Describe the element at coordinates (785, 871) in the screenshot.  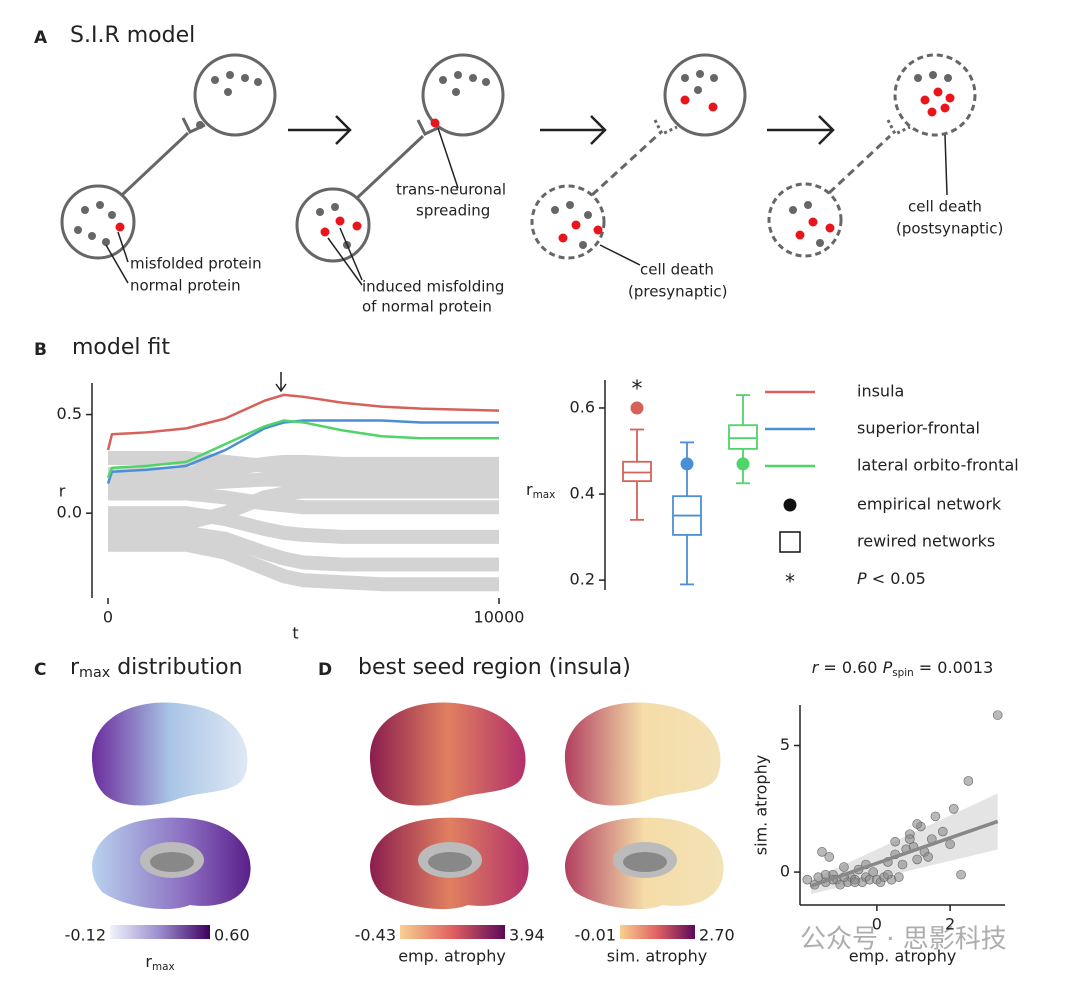
I see `y-tick-label: 0` at that location.